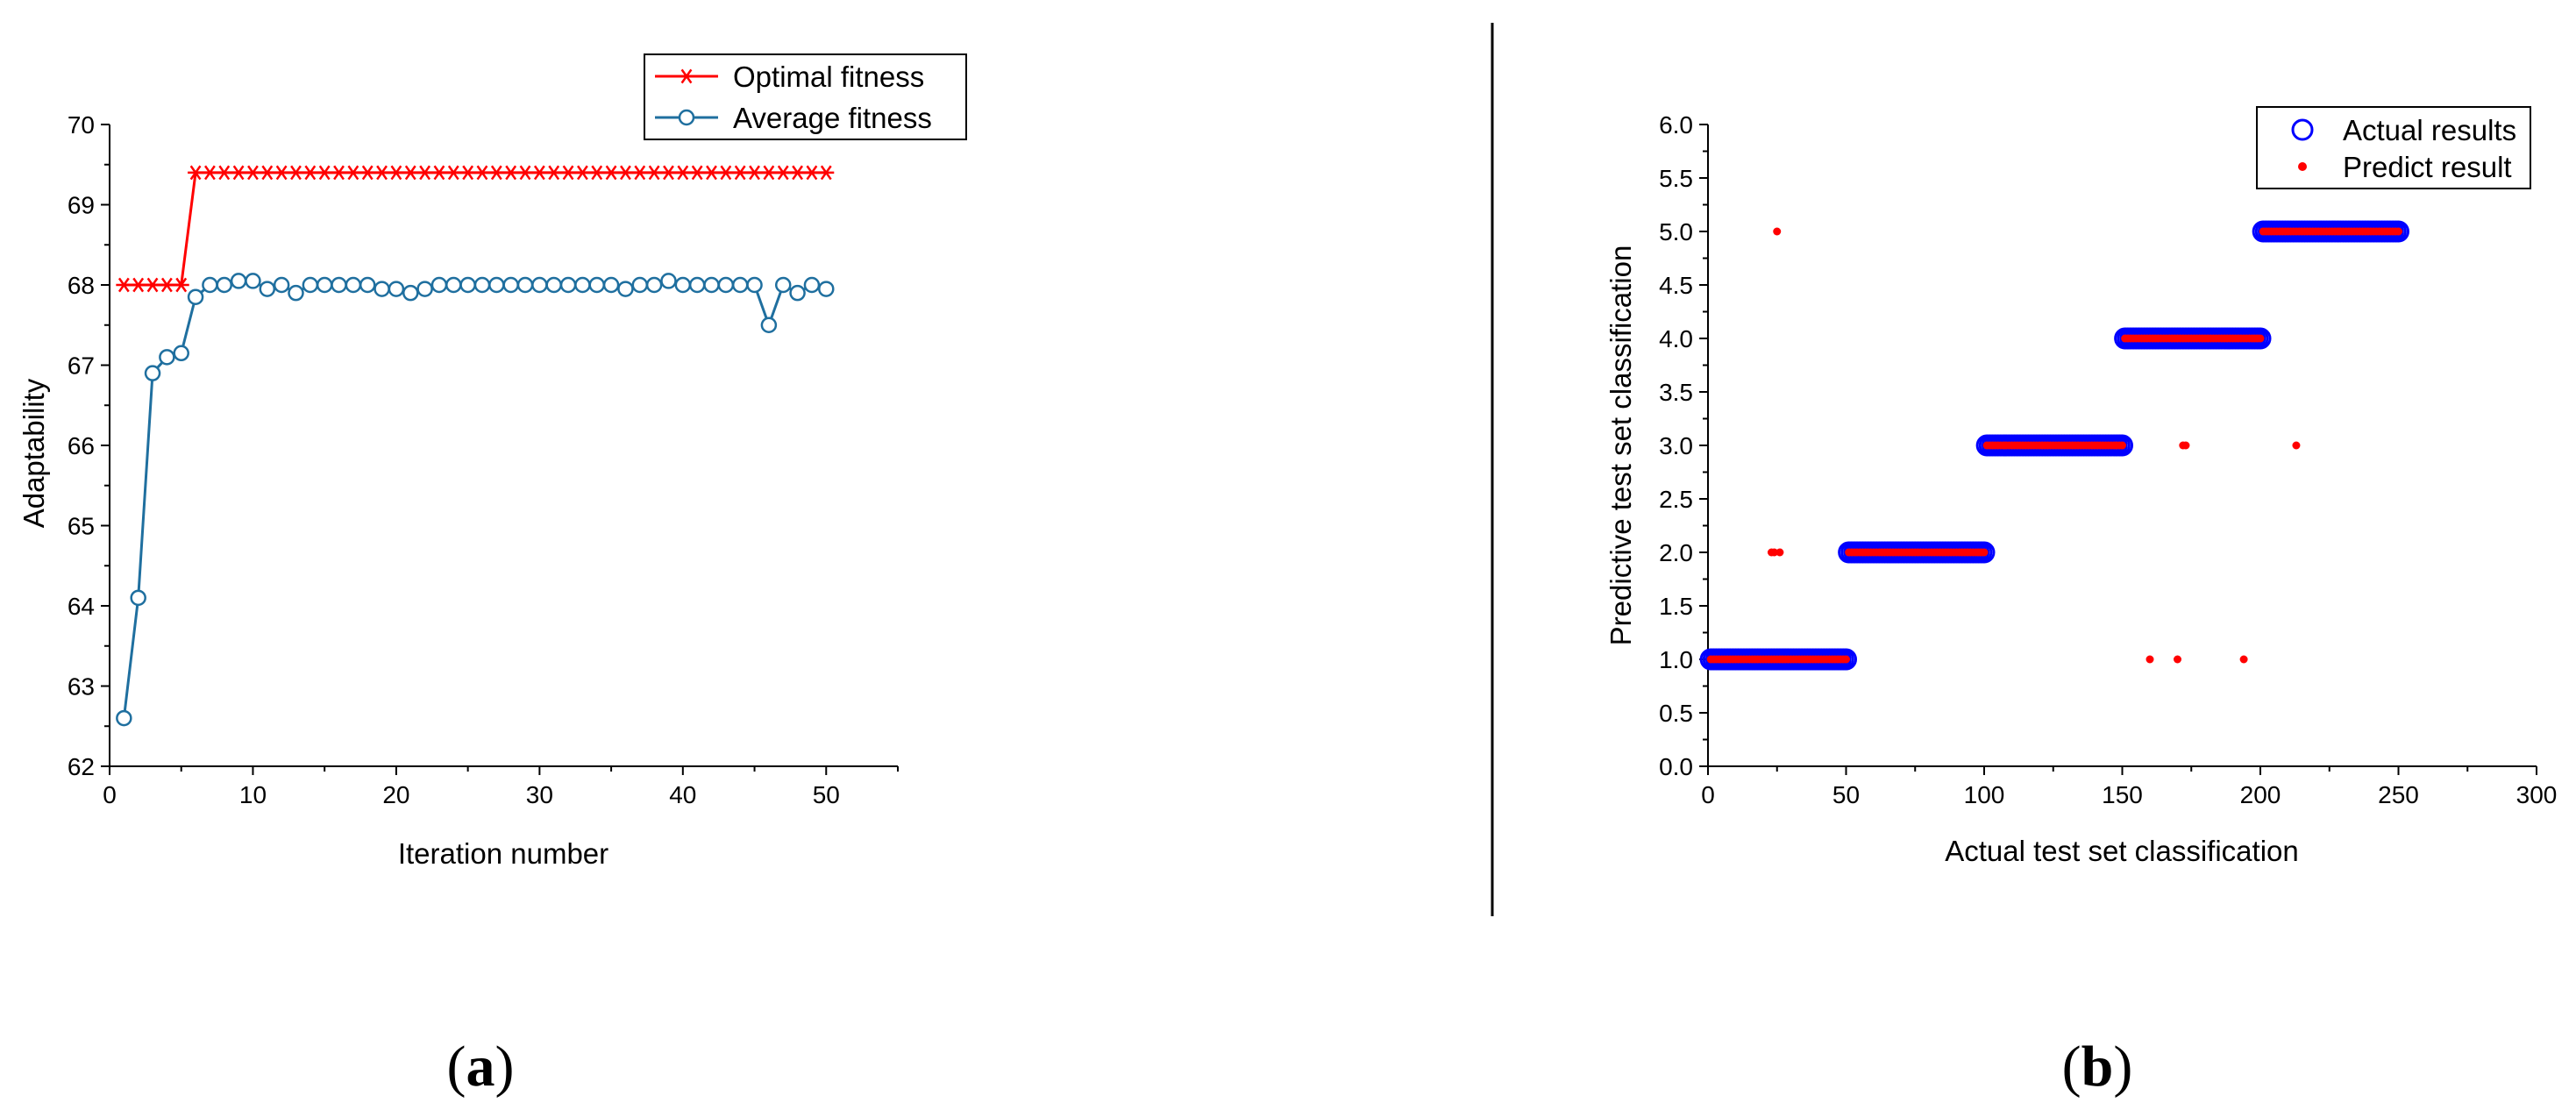 This screenshot has height=1117, width=2576. What do you see at coordinates (1676, 659) in the screenshot?
I see `y-tick-label: 1.0` at bounding box center [1676, 659].